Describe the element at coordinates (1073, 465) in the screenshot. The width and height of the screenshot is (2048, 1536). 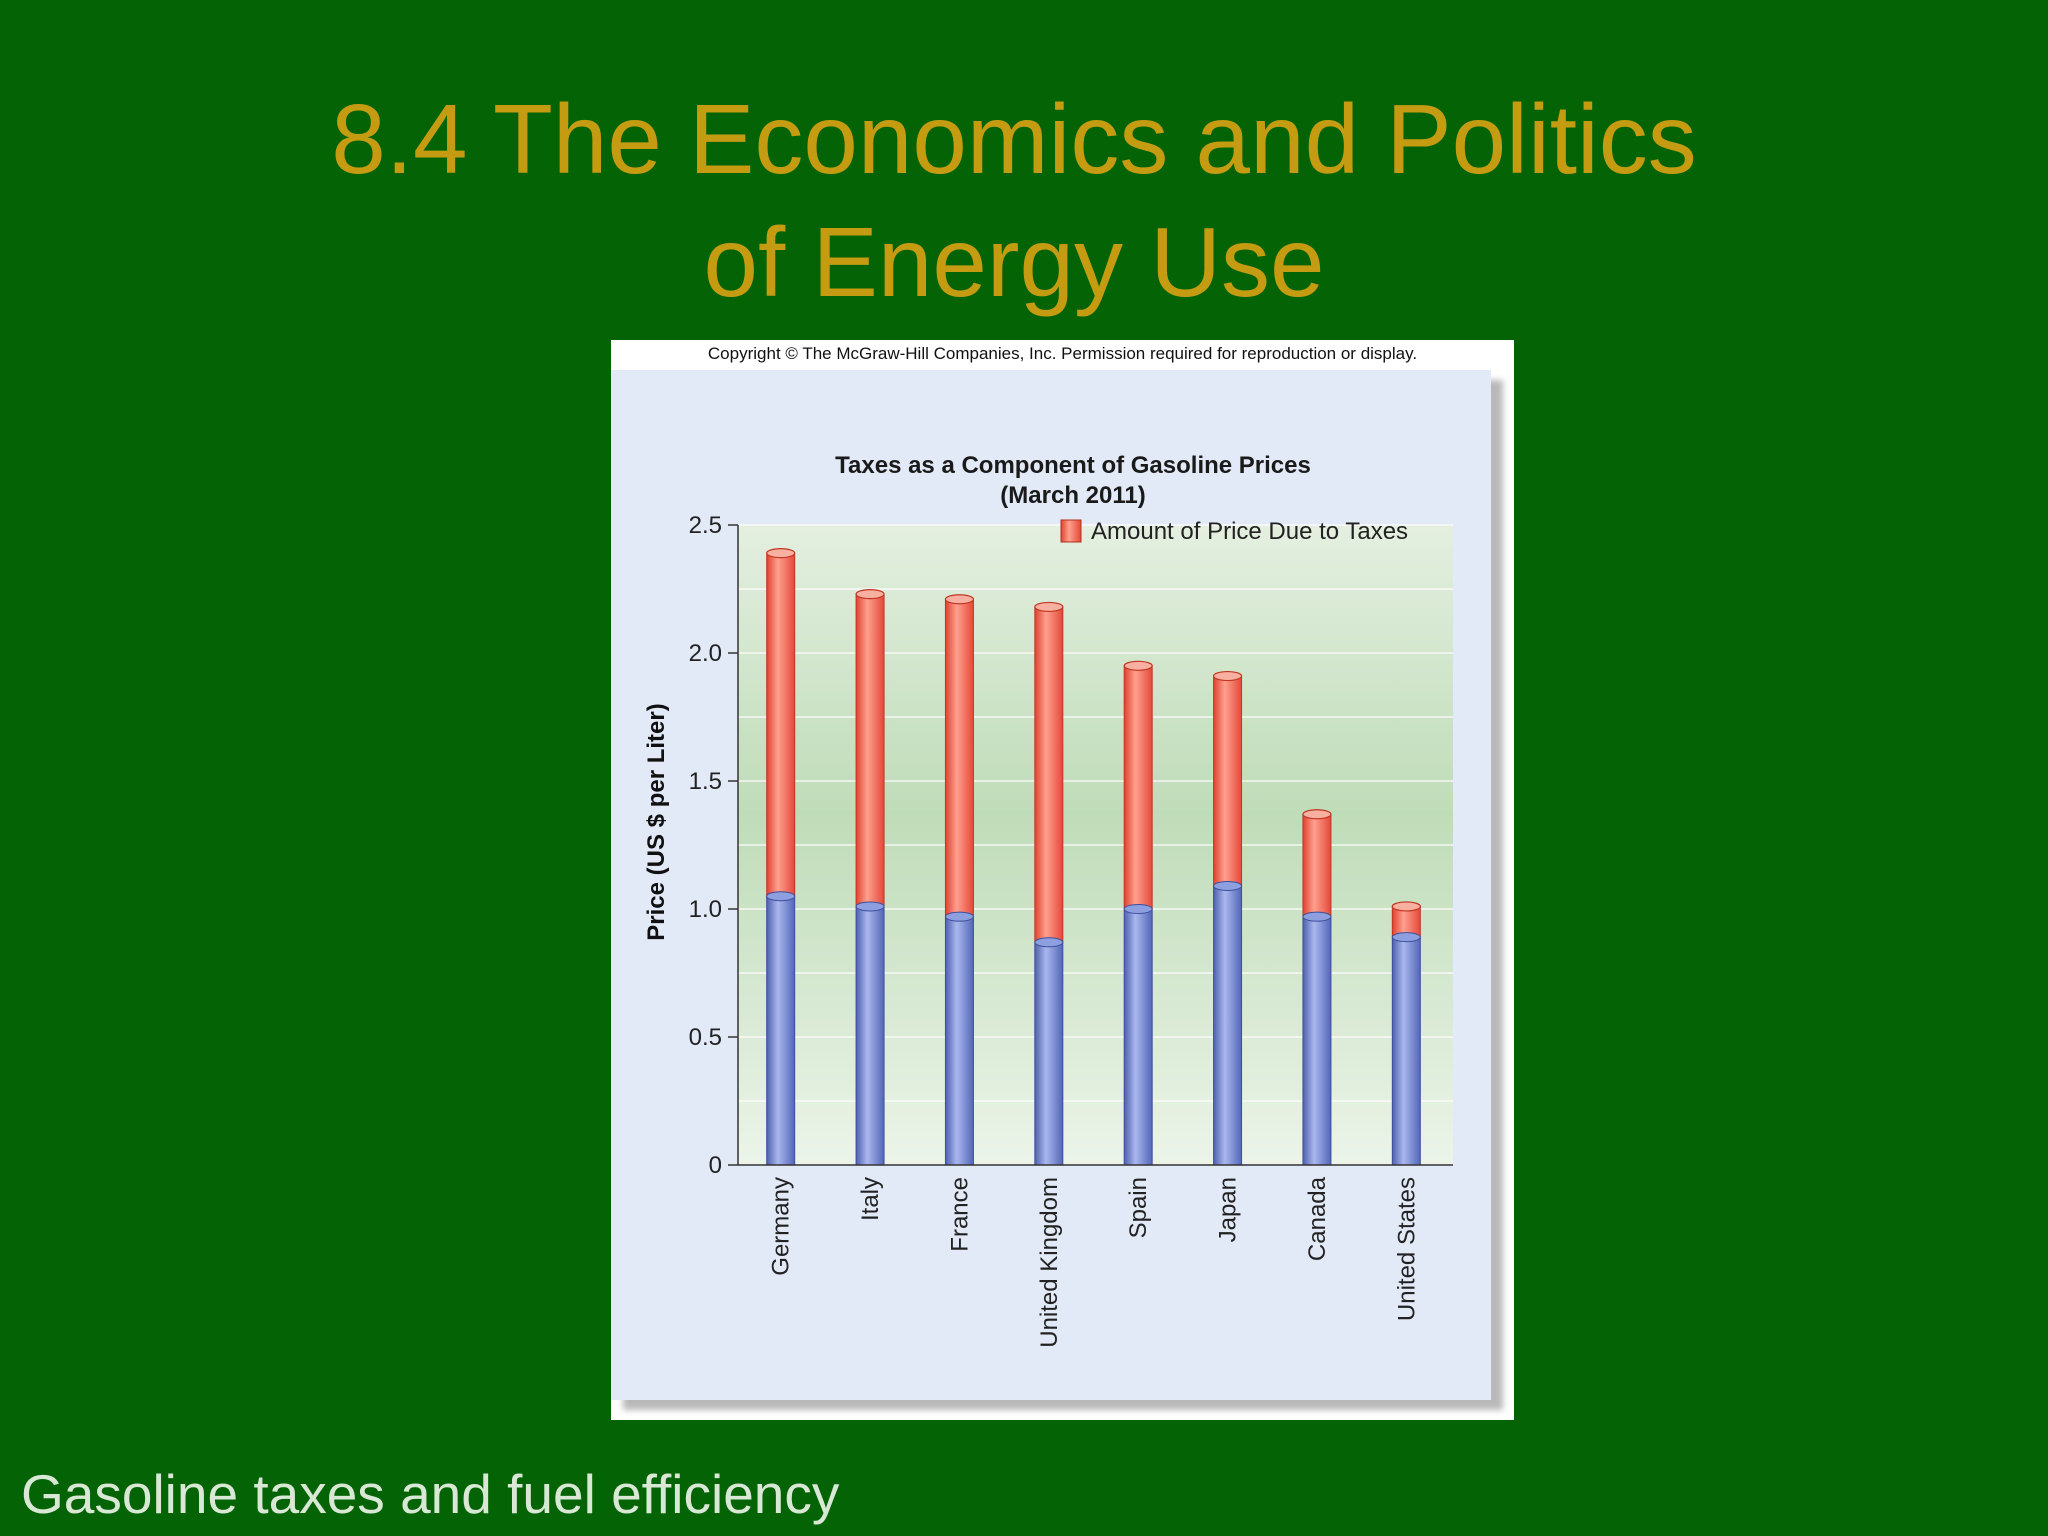
I see `chart-title: Taxes as a Component of Gasoline Prices` at that location.